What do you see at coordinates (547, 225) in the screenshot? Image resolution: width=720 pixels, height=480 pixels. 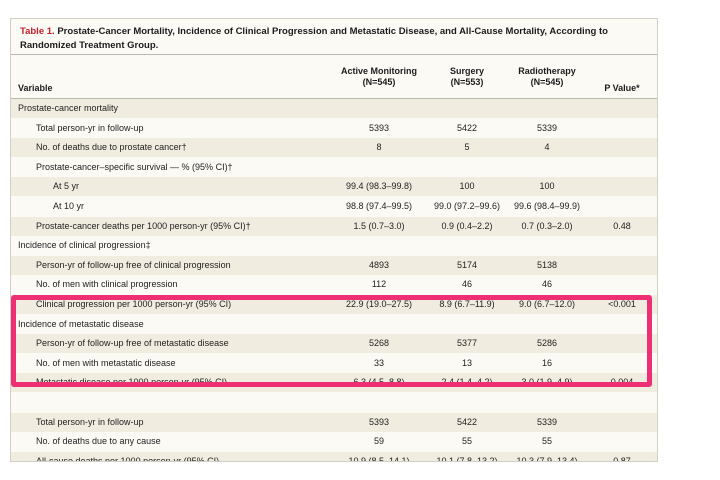 I see `cell-radiotherapy: 0.7 (0.3–2.0)` at bounding box center [547, 225].